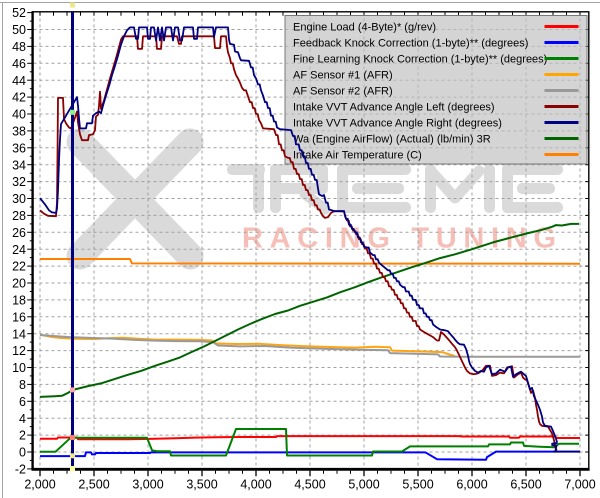  Describe the element at coordinates (19, 250) in the screenshot. I see `svg-text: 24` at that location.